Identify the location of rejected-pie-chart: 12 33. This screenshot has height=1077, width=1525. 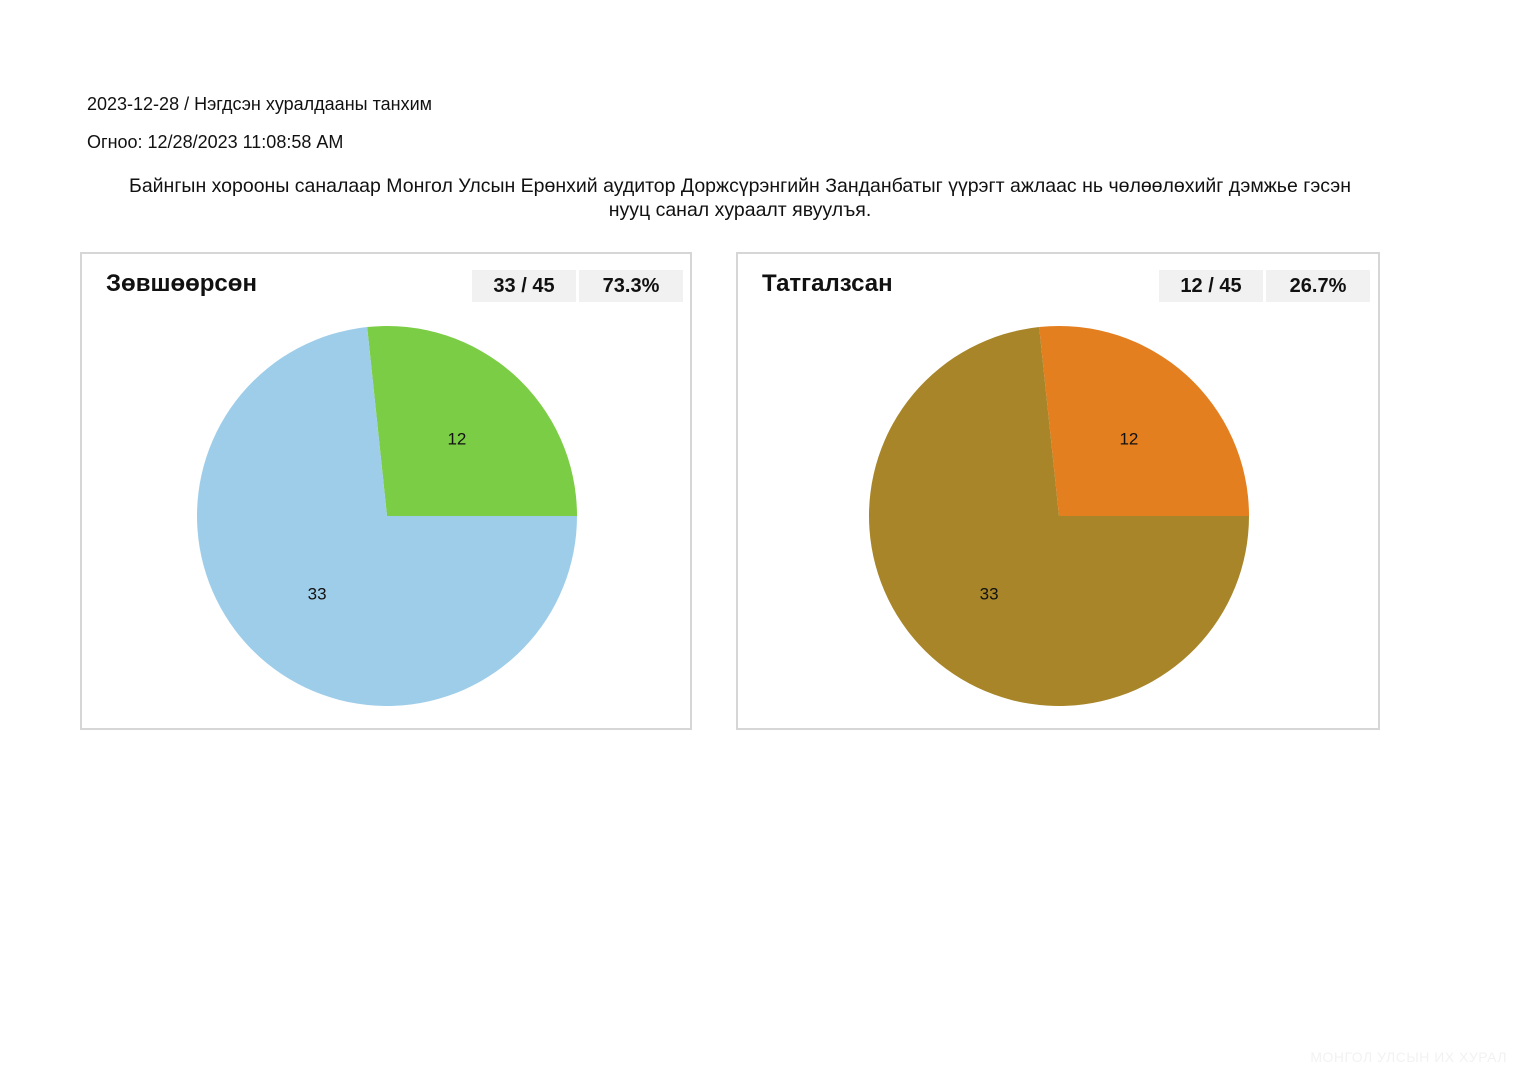
(1059, 516).